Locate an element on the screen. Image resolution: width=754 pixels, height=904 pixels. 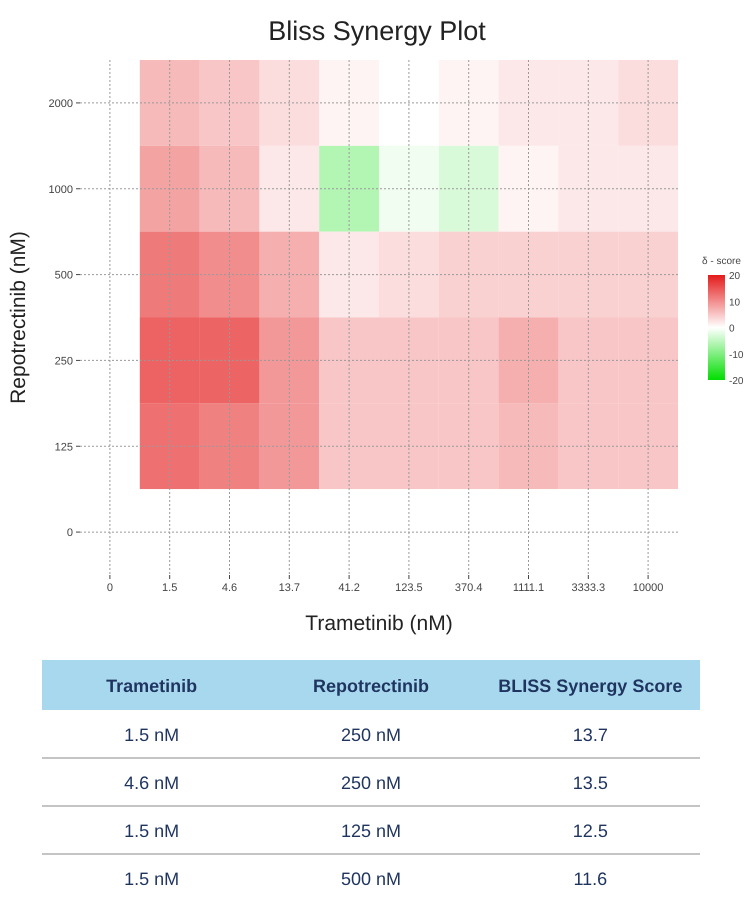
y-axis-title: Repotrectinib (nM) is located at coordinates (18, 317).